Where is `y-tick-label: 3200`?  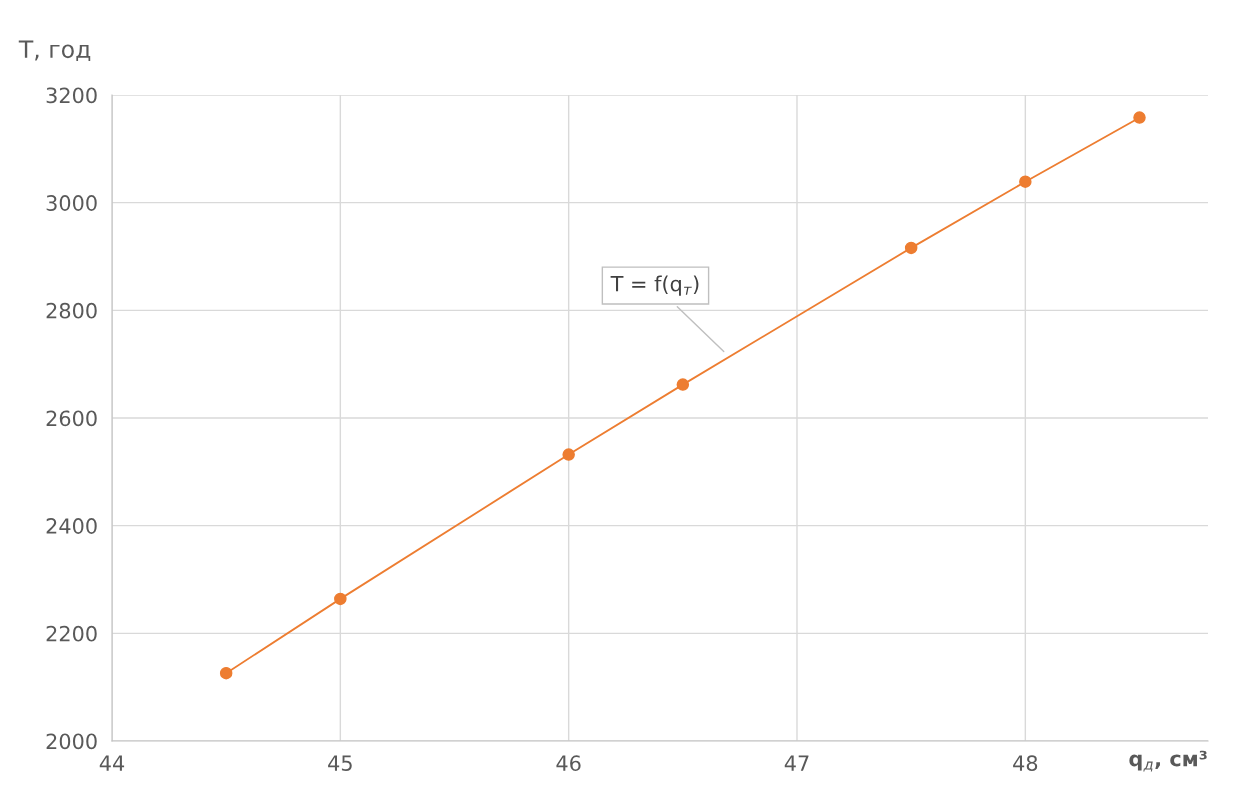
y-tick-label: 3200 is located at coordinates (71, 95).